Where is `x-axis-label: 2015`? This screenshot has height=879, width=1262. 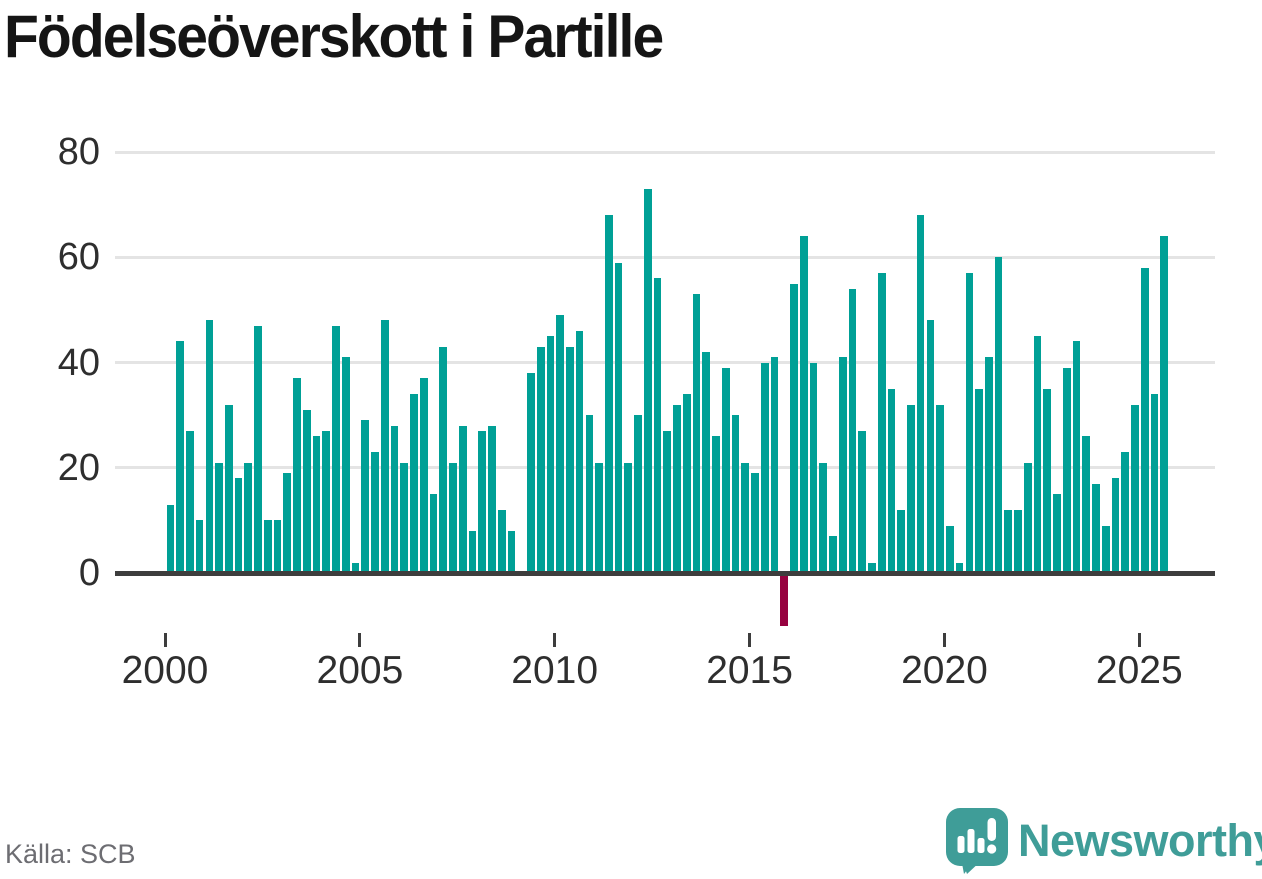 x-axis-label: 2015 is located at coordinates (749, 670).